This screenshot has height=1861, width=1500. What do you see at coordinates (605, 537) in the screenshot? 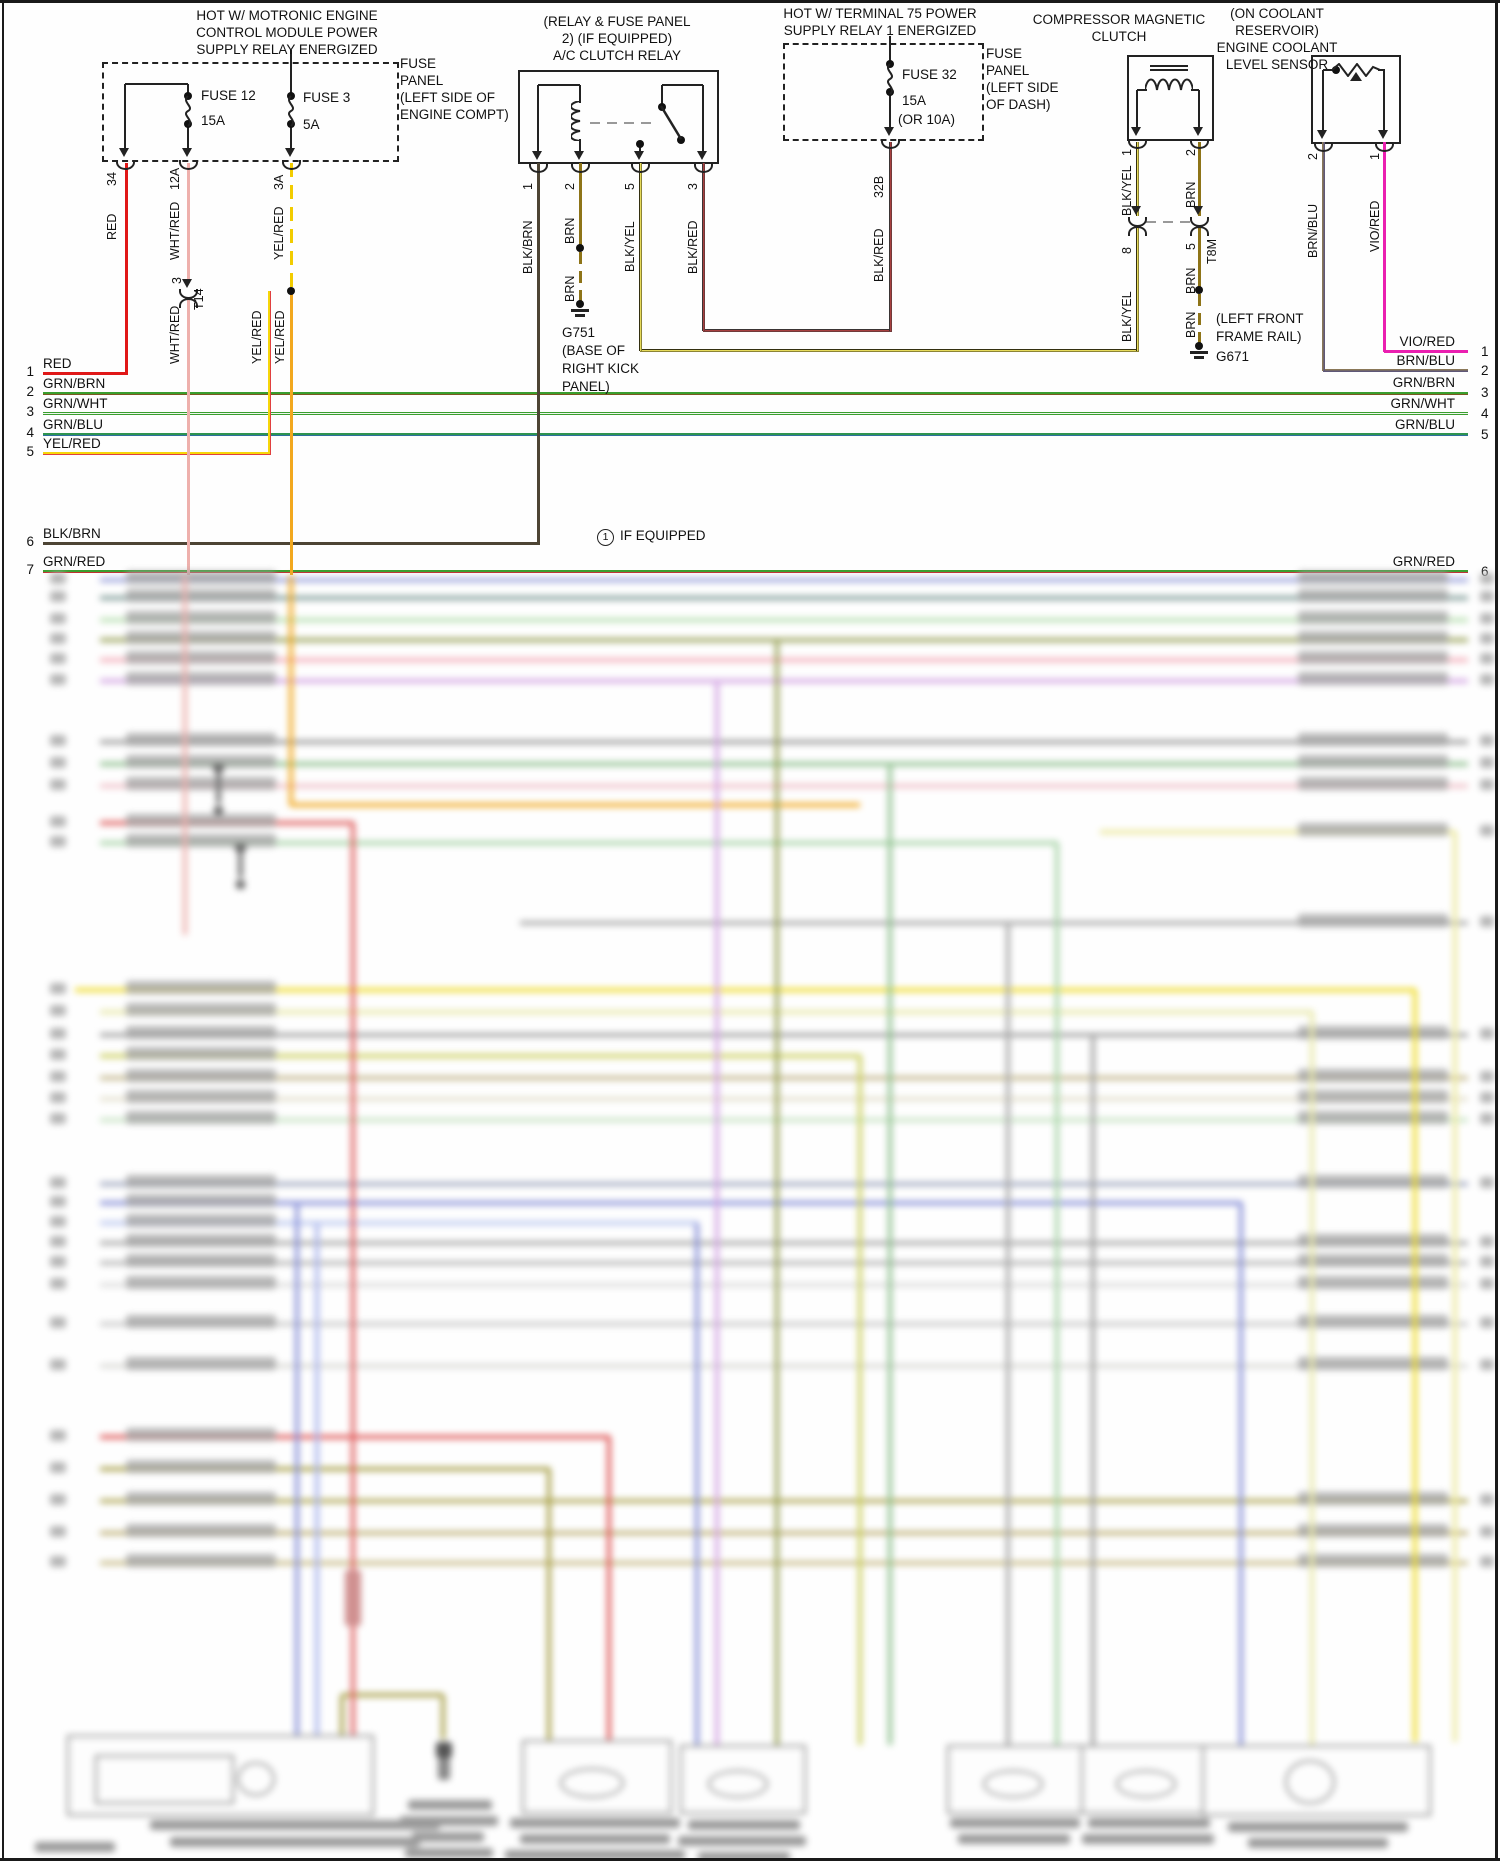
I see `circled-one-icon: 1` at bounding box center [605, 537].